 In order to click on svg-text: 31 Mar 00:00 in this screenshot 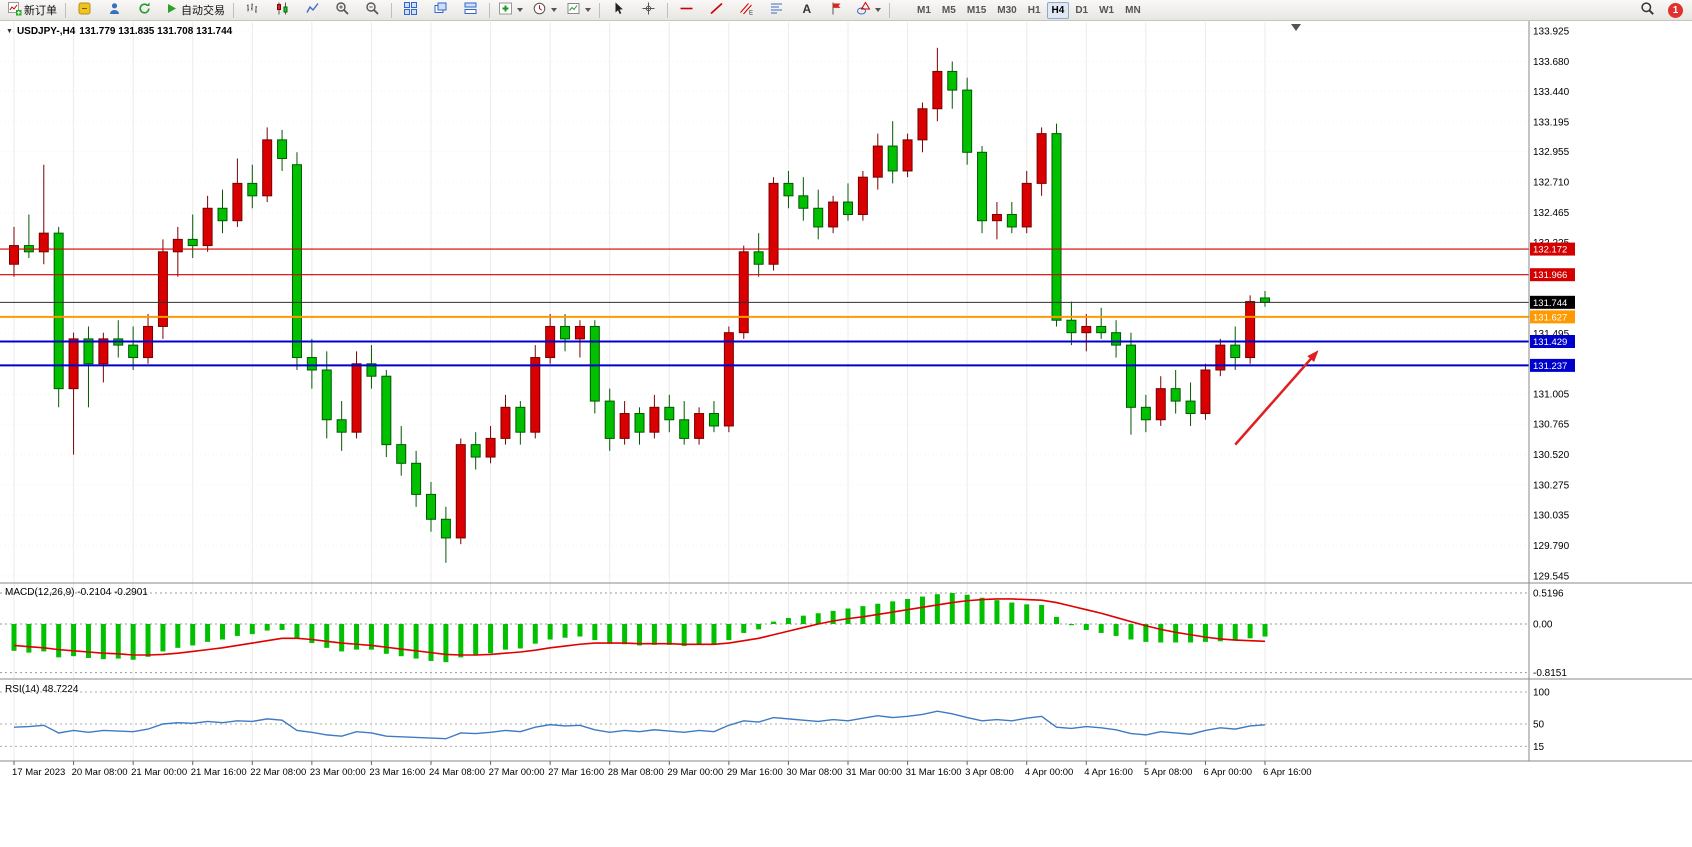, I will do `click(874, 772)`.